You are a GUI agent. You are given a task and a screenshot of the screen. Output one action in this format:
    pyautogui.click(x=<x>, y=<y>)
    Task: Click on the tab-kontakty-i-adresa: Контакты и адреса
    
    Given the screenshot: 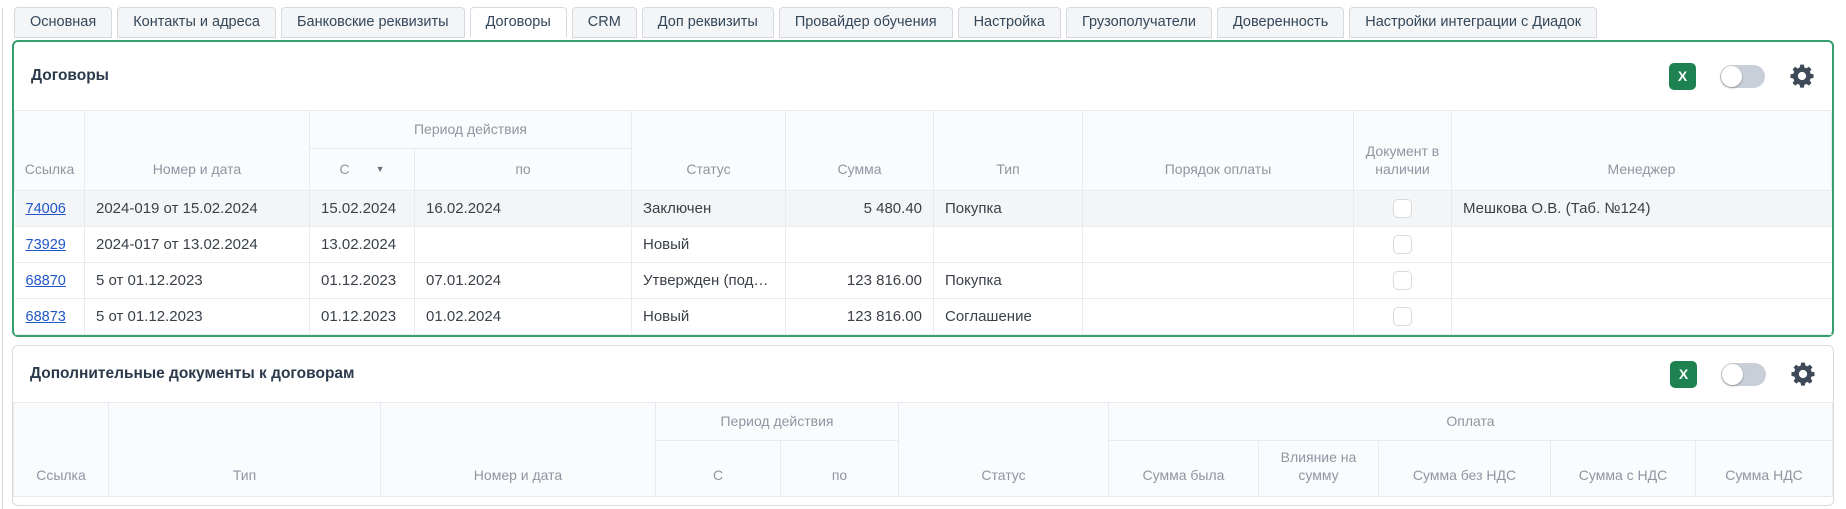 What is the action you would take?
    pyautogui.click(x=196, y=22)
    